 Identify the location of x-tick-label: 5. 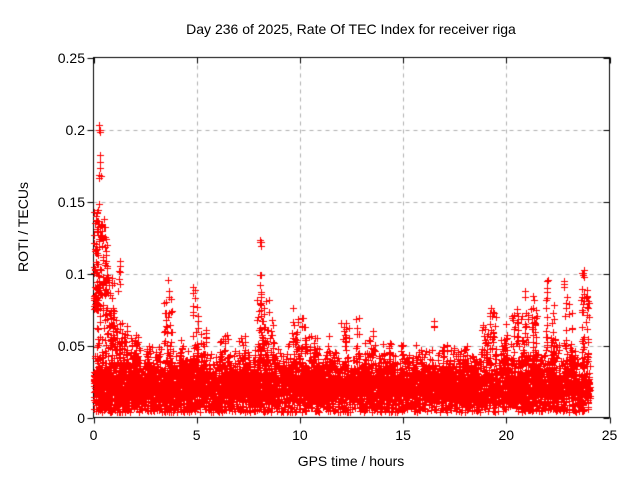
(196, 435).